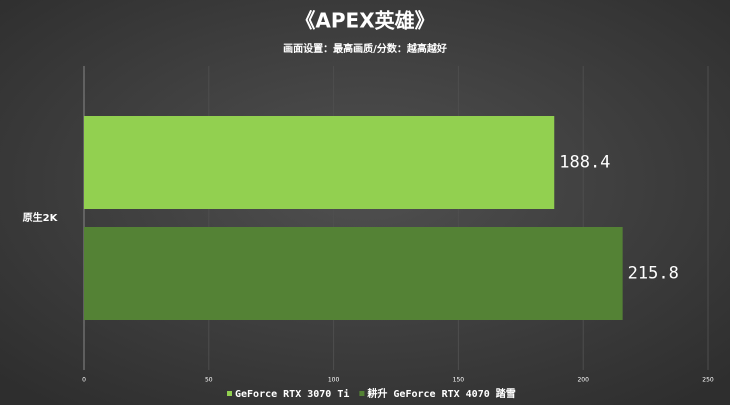  Describe the element at coordinates (41, 217) in the screenshot. I see `y-tick-label: 原生2K` at that location.